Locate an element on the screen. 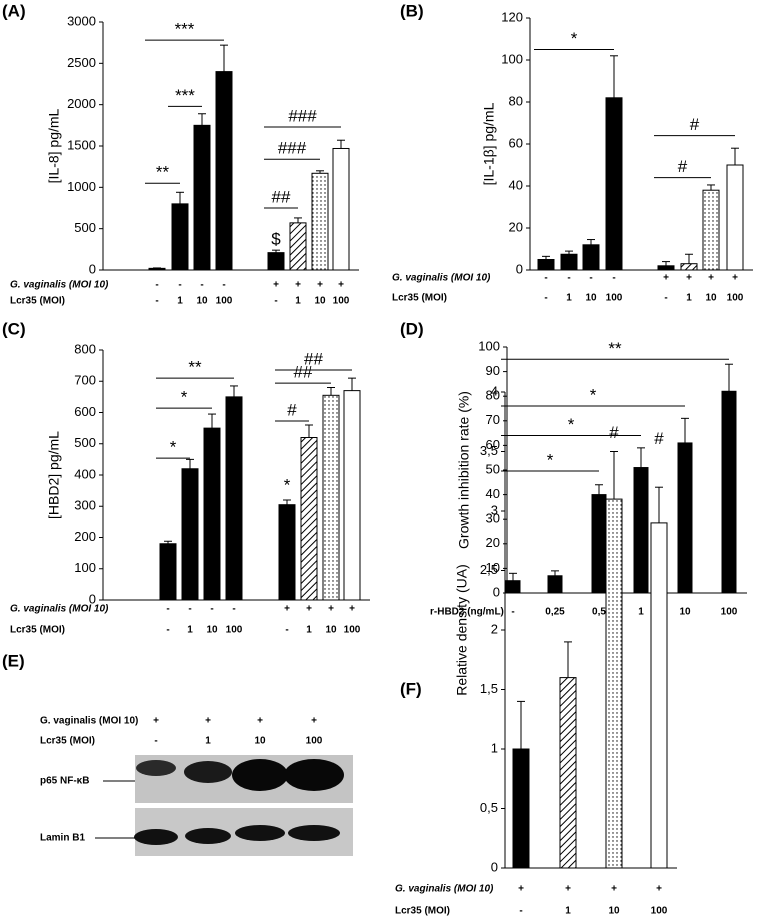 The image size is (760, 921). y-tick-label: 3 is located at coordinates (494, 509).